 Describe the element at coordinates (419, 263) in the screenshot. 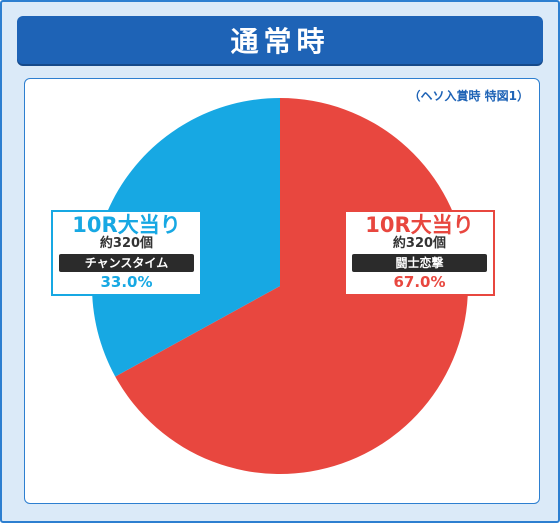

I see `slice-label-name: 闘士恋撃` at that location.